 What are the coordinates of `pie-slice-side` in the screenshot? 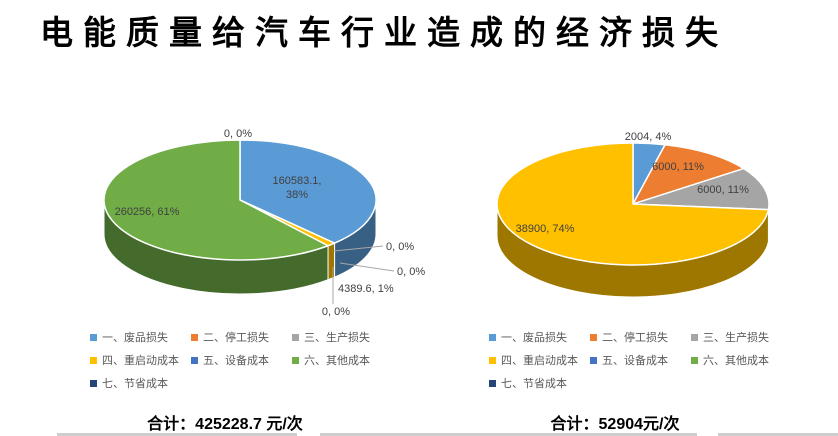 It's located at (331, 261).